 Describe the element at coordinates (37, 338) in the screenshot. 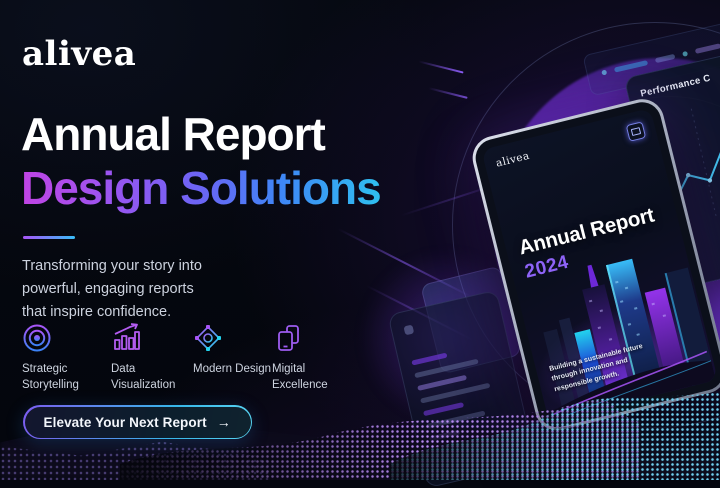

I see `target-icon` at that location.